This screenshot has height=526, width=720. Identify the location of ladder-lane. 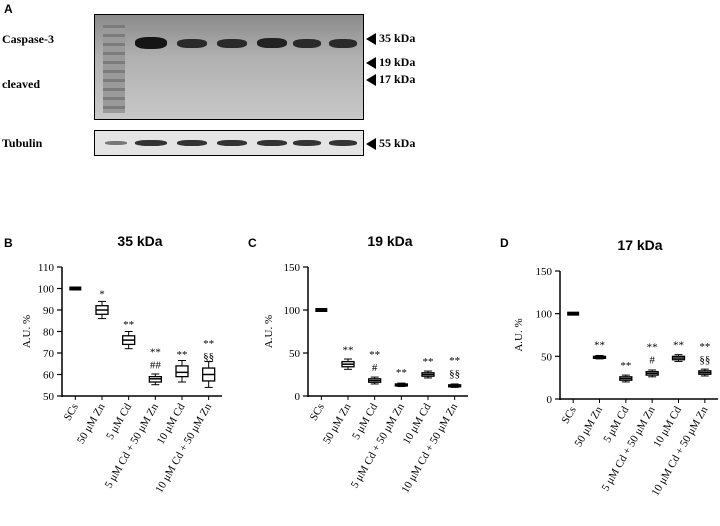
(114, 69).